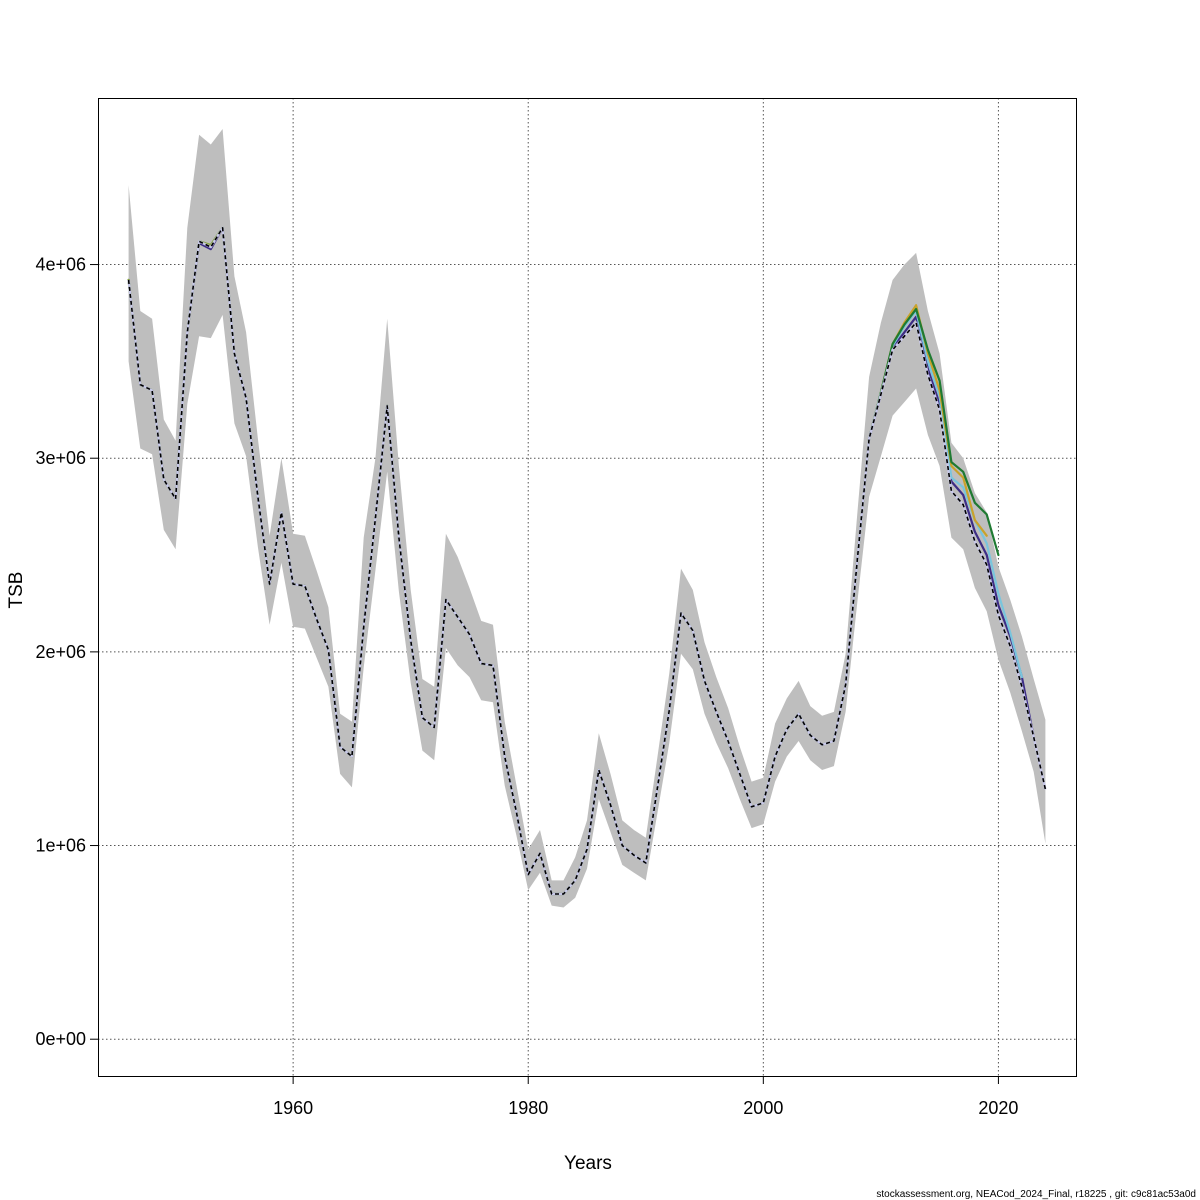 The width and height of the screenshot is (1200, 1200). What do you see at coordinates (998, 1108) in the screenshot?
I see `x-tick-label-2020: 2020` at bounding box center [998, 1108].